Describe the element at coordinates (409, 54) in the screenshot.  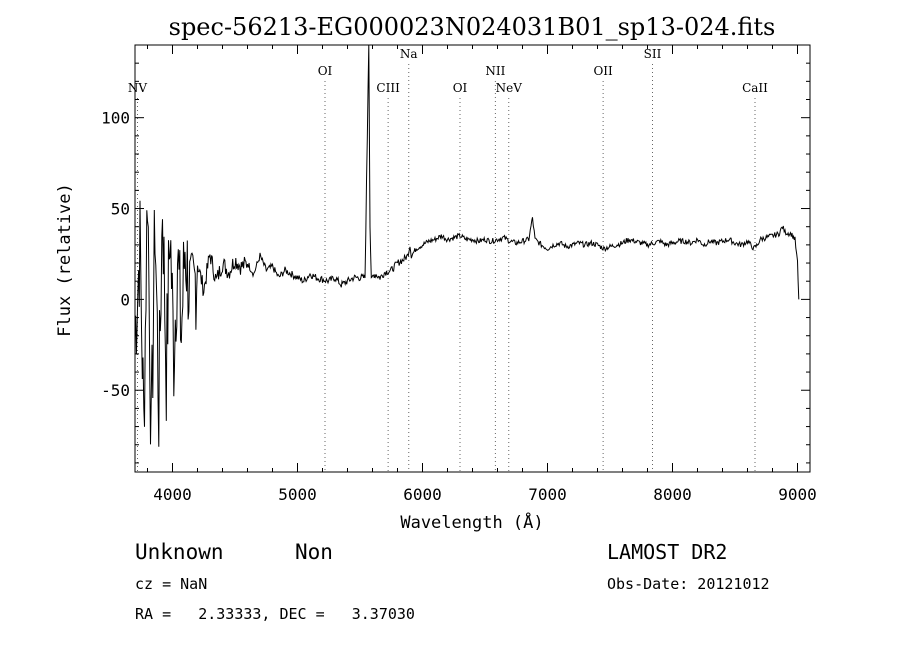
I see `line-label-na: Na` at that location.